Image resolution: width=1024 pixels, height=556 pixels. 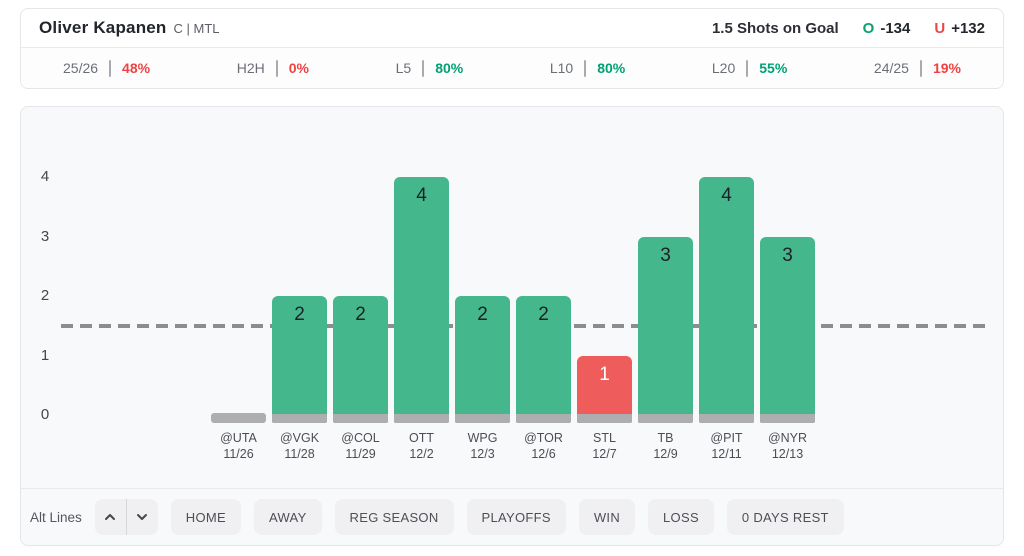 I want to click on y-axis-tick: 2, so click(x=45, y=295).